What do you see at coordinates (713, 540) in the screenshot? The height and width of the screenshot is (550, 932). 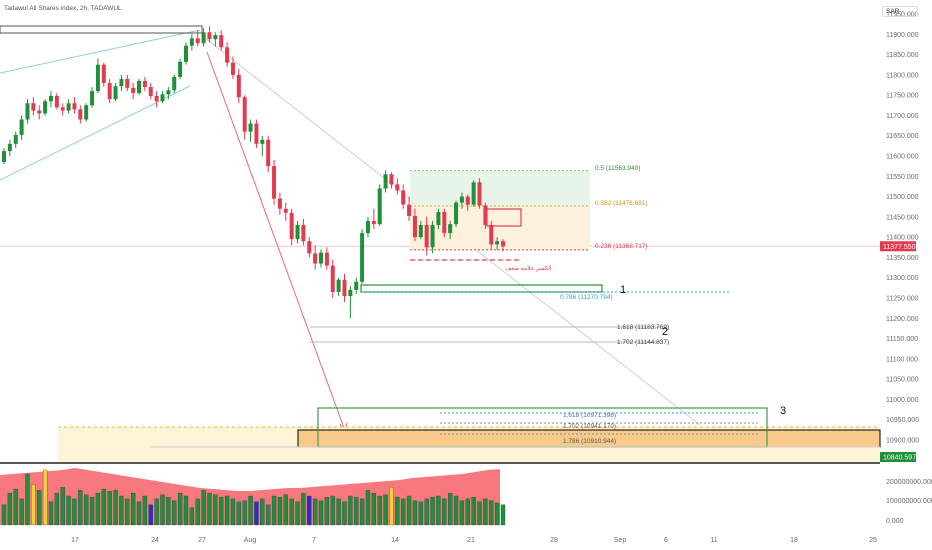 I see `time-tick-label: 11` at bounding box center [713, 540].